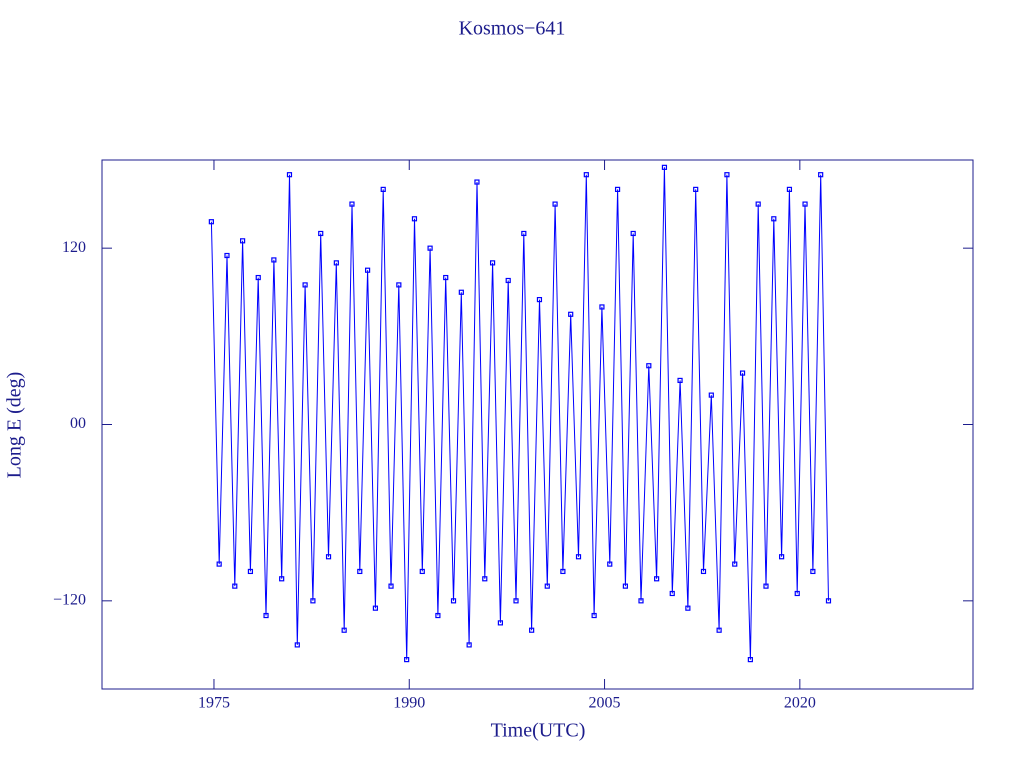 The width and height of the screenshot is (1024, 773). What do you see at coordinates (214, 703) in the screenshot?
I see `x-tick-label: 1975` at bounding box center [214, 703].